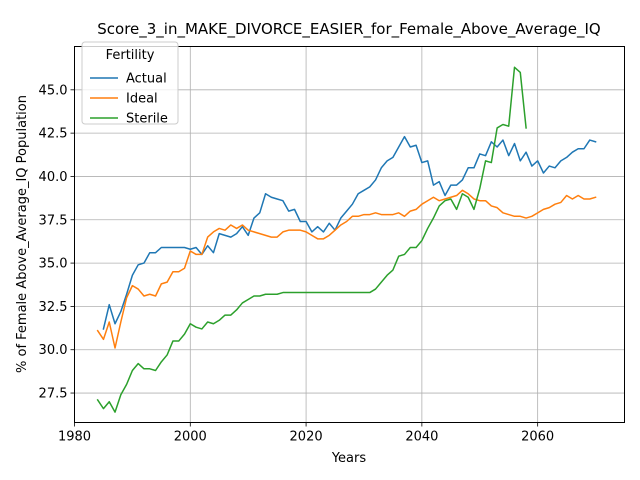  What do you see at coordinates (349, 458) in the screenshot?
I see `x-axis-label: Years` at bounding box center [349, 458].